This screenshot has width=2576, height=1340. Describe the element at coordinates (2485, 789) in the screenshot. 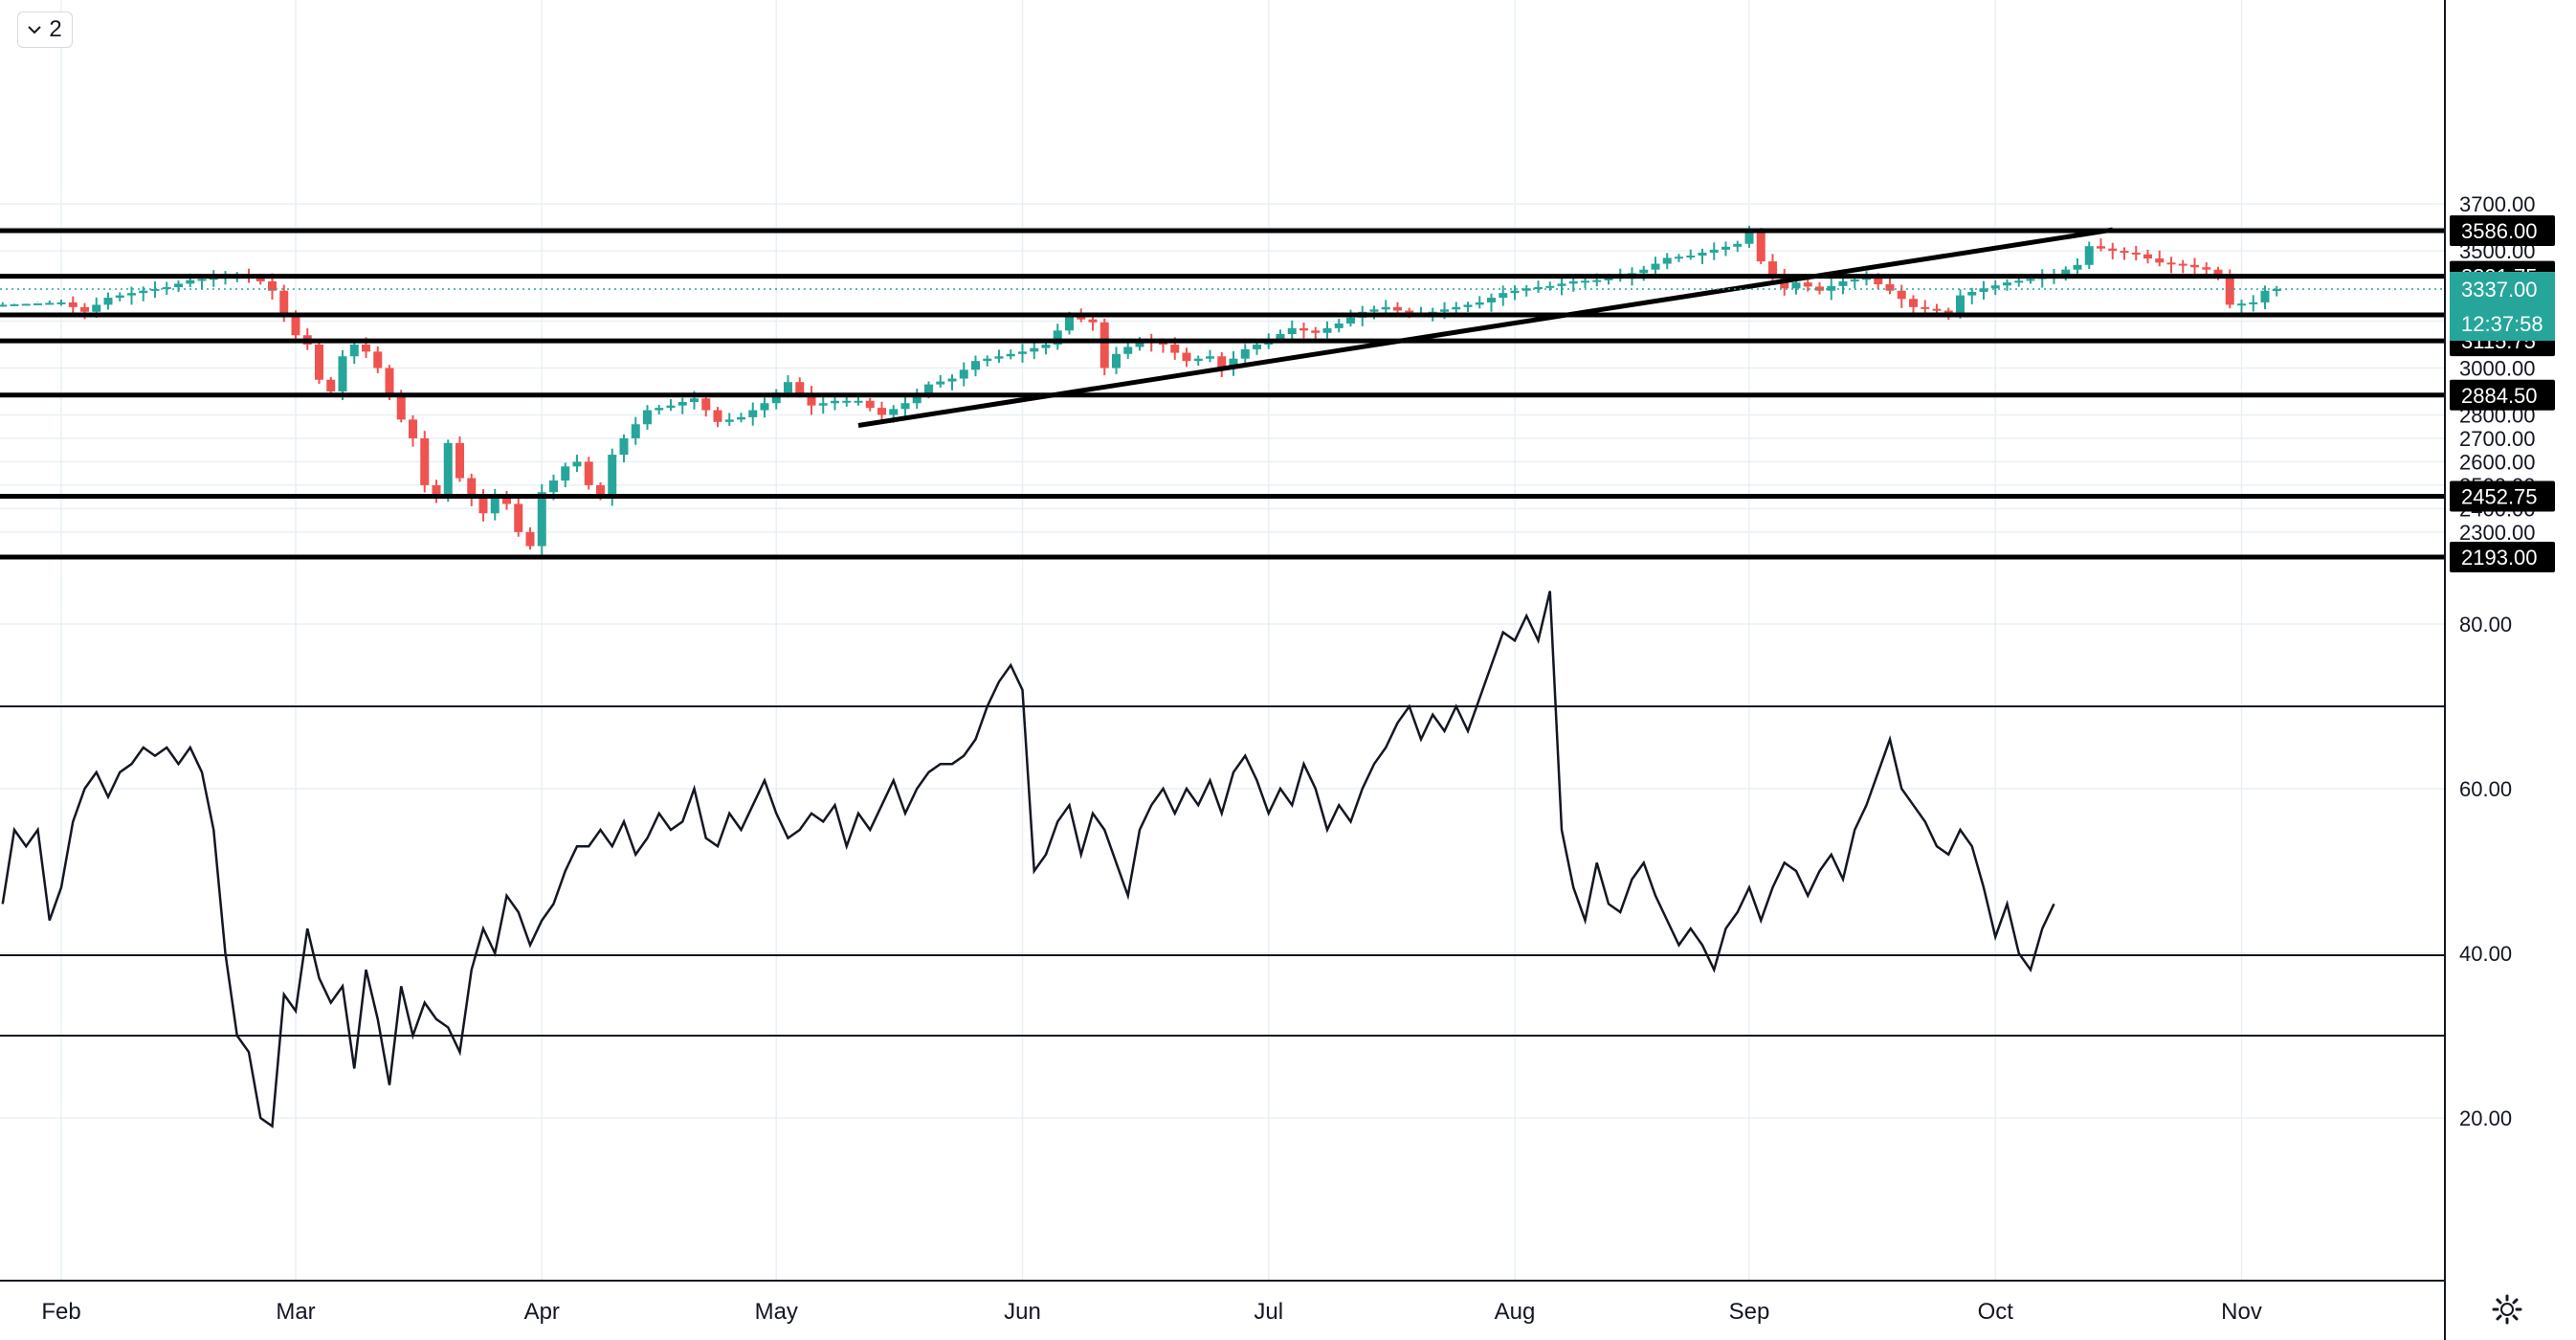

I see `oscillator-tick-label: 60.00` at that location.